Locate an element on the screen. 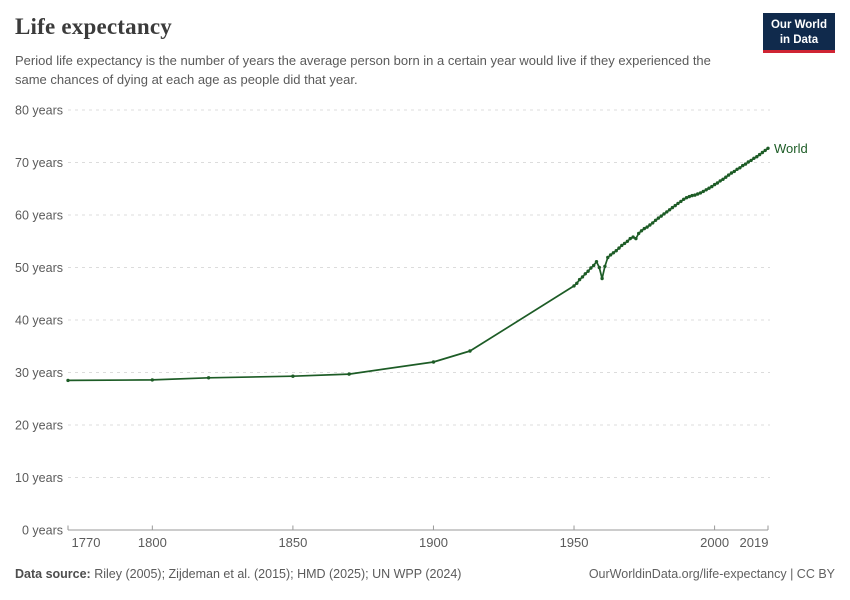  owid-logo-line1: Our World is located at coordinates (798, 25).